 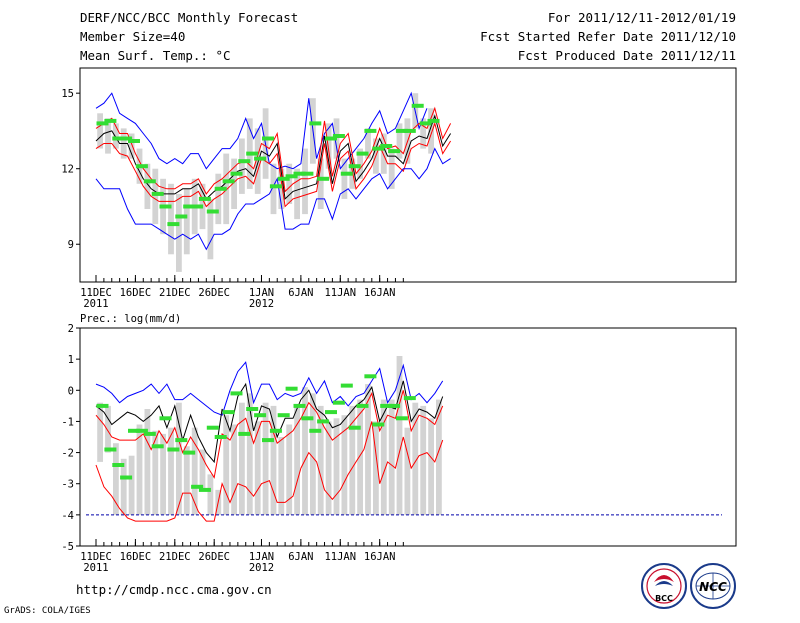 What do you see at coordinates (67, 485) in the screenshot?
I see `y-tick-label: -3` at bounding box center [67, 485].